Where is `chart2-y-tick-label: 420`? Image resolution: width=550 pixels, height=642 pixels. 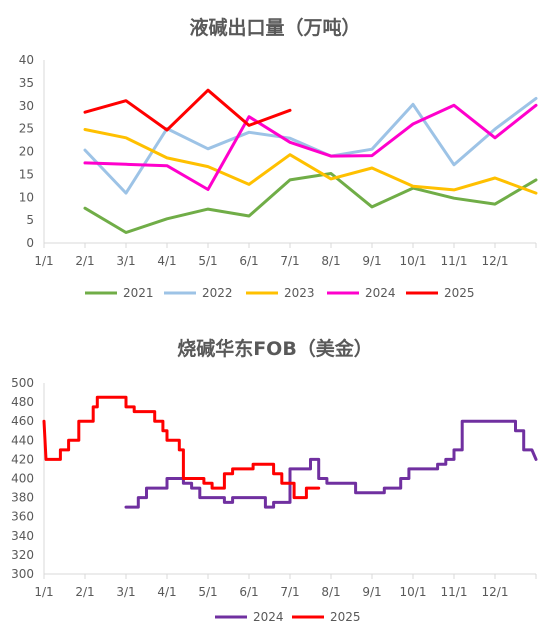
chart2-y-tick-label: 420 is located at coordinates (22, 459).